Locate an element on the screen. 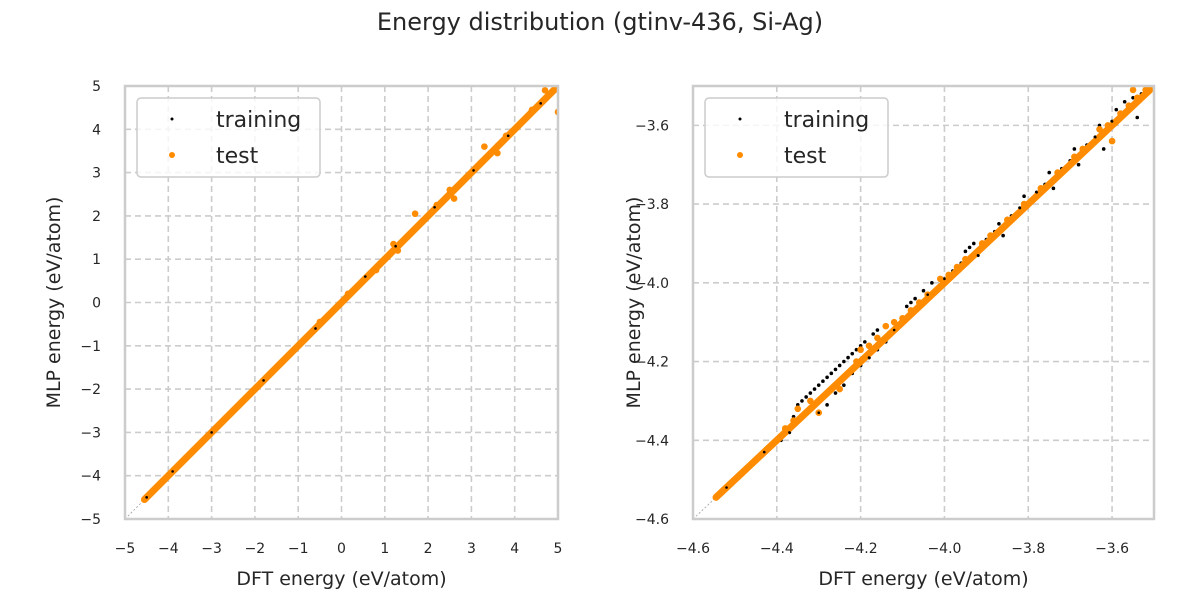 The width and height of the screenshot is (1200, 600). x-tick-label: −3 is located at coordinates (211, 549).